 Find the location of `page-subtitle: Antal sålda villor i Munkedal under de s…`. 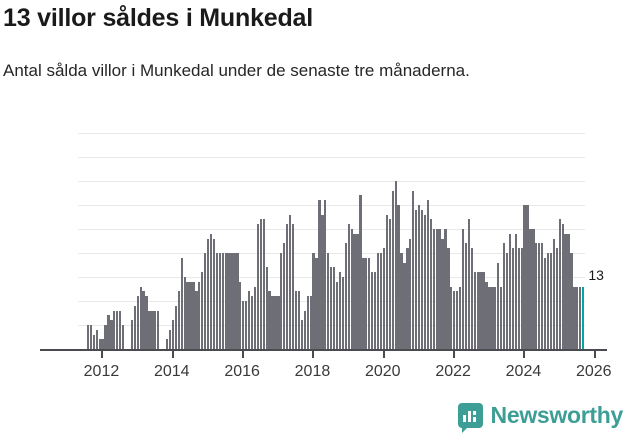

page-subtitle: Antal sålda villor i Munkedal under de s… is located at coordinates (236, 70).